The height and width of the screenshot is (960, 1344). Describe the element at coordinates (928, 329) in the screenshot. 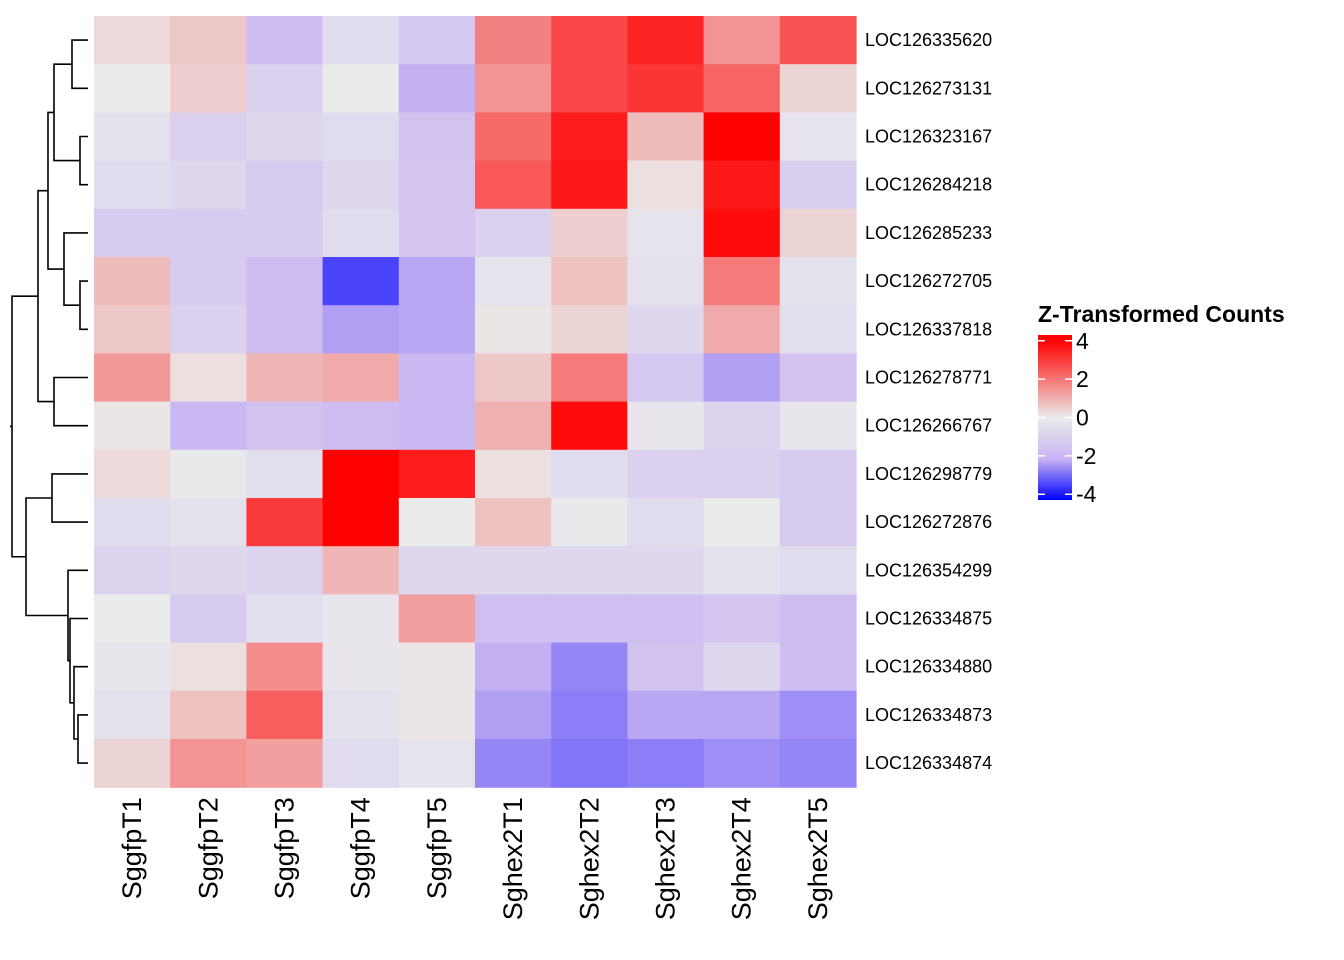

I see `row-label: LOC126337818` at that location.